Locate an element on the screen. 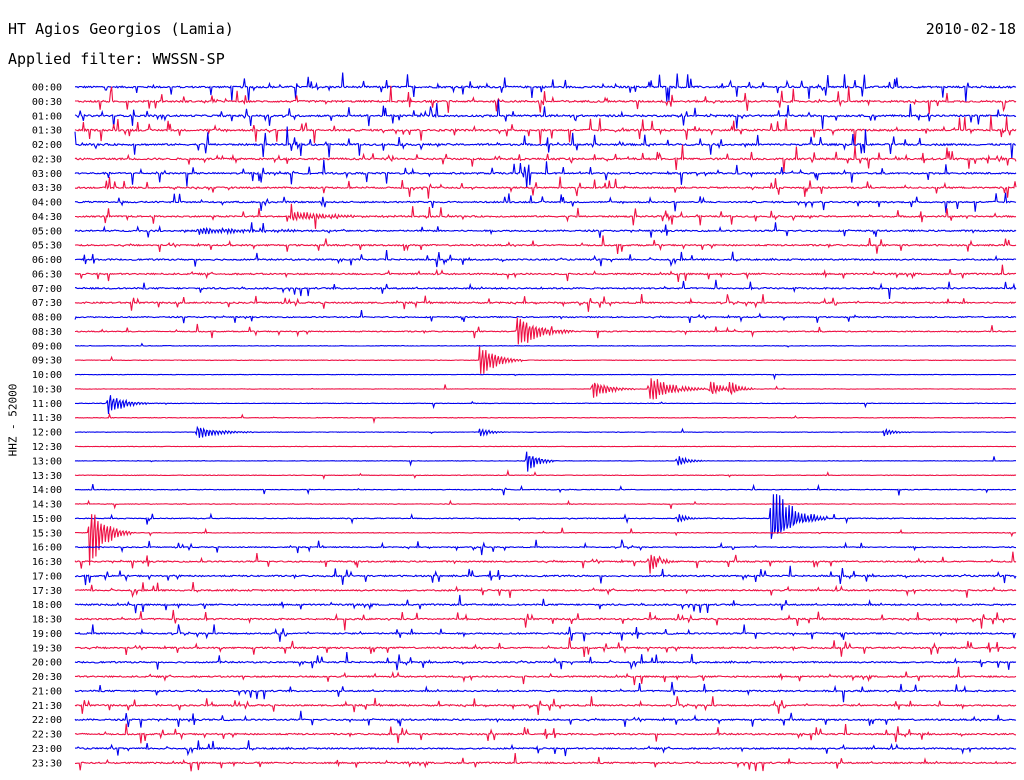 The image size is (1024, 780). time-label: 17:00 is located at coordinates (47, 576).